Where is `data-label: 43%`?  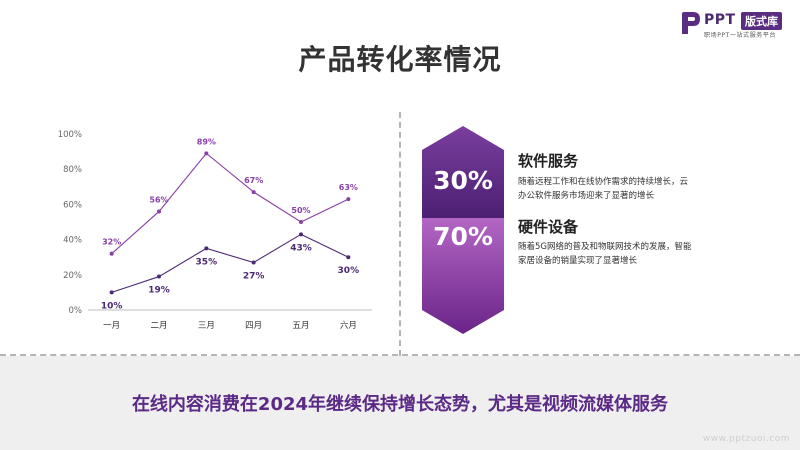
data-label: 43% is located at coordinates (301, 248).